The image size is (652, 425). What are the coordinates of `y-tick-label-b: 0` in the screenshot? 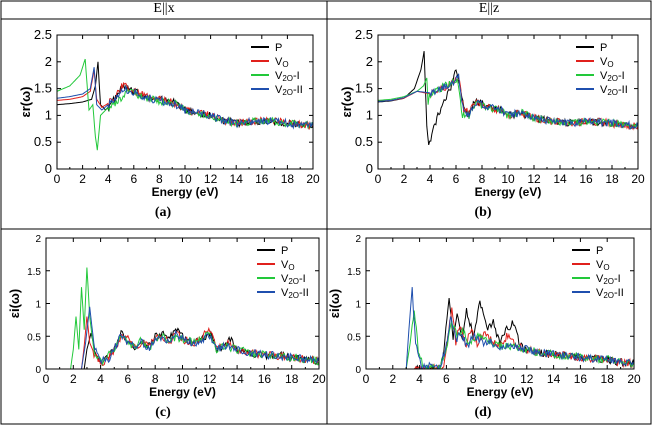 It's located at (369, 168).